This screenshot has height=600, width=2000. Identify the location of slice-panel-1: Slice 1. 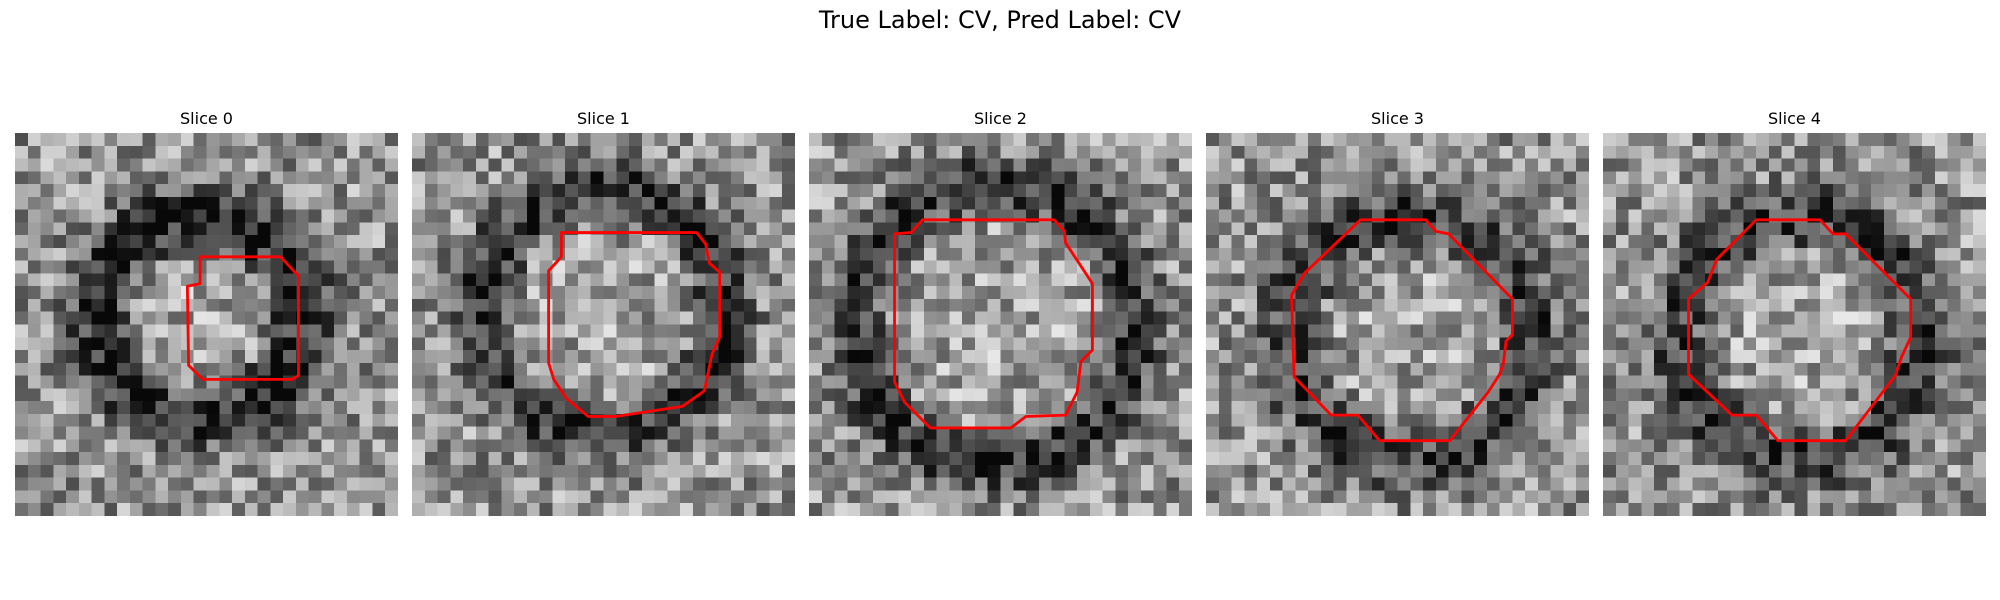
(603, 312).